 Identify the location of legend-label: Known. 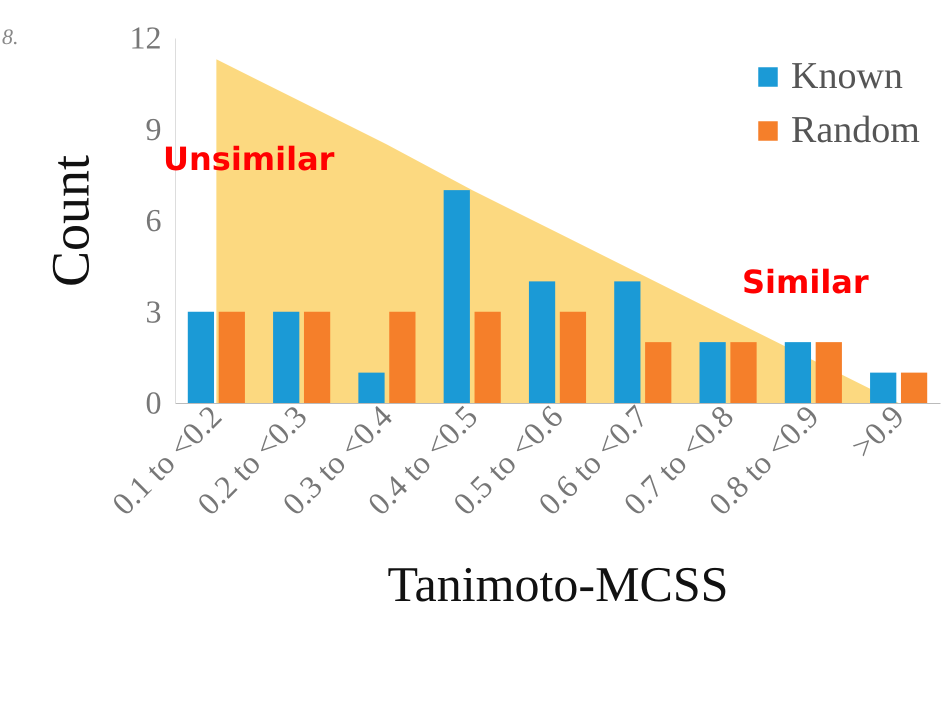
(847, 76).